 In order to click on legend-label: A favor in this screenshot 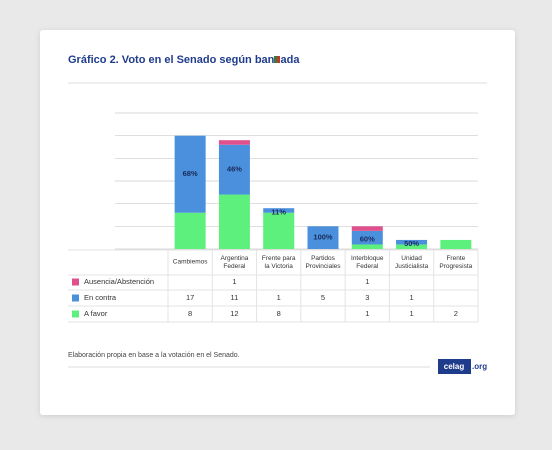, I will do `click(96, 313)`.